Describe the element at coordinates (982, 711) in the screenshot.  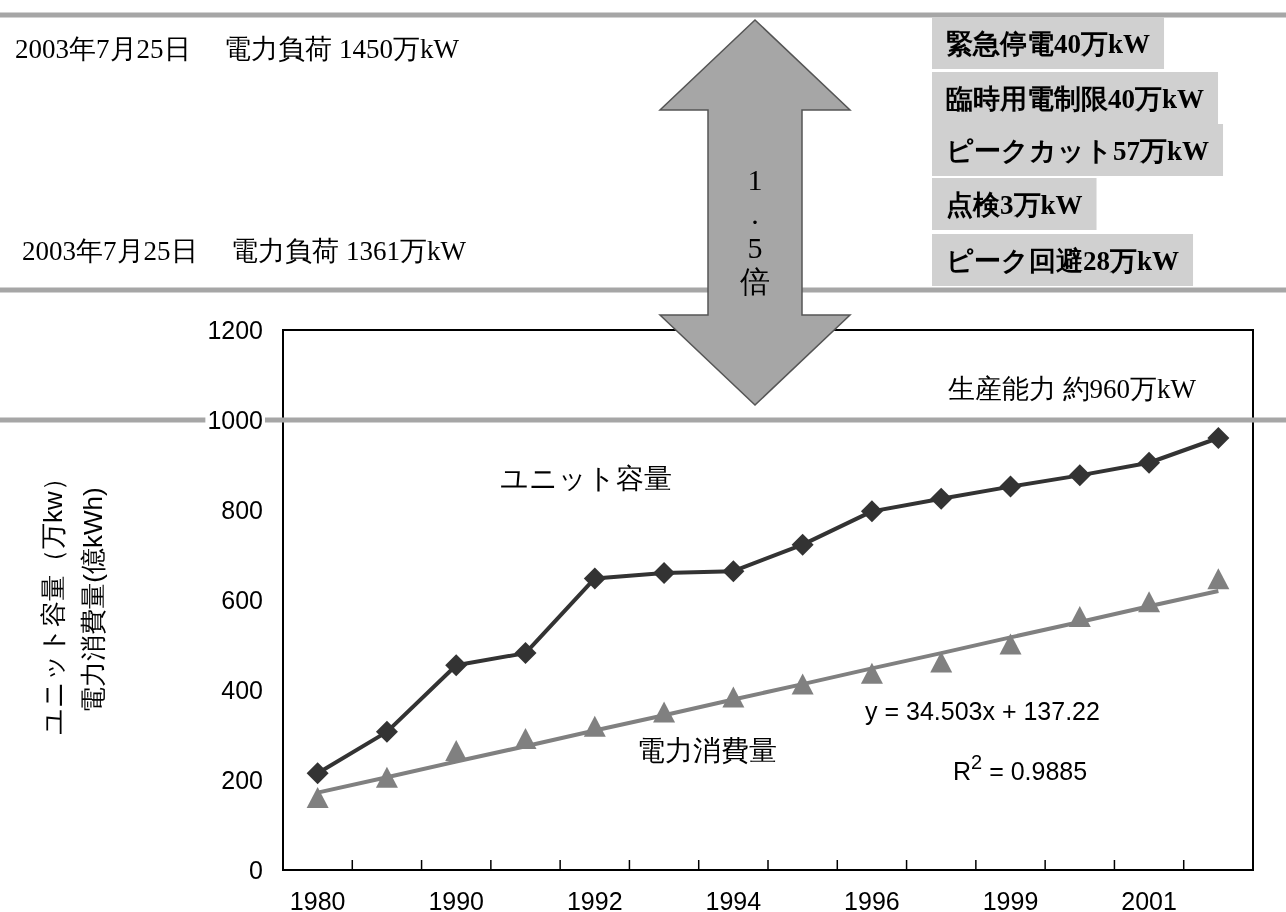
I see `annotation: y = 34.503x + 137.22` at that location.